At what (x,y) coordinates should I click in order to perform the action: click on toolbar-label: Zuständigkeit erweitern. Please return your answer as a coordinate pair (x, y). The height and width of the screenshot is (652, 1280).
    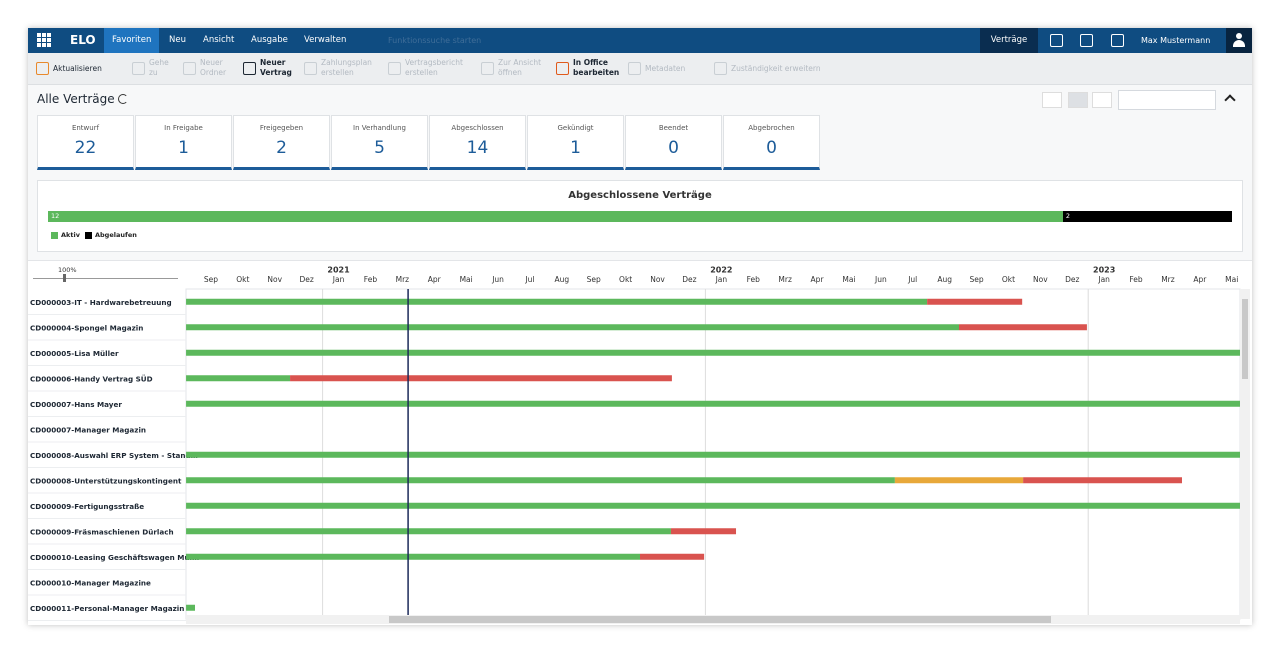
    Looking at the image, I should click on (776, 68).